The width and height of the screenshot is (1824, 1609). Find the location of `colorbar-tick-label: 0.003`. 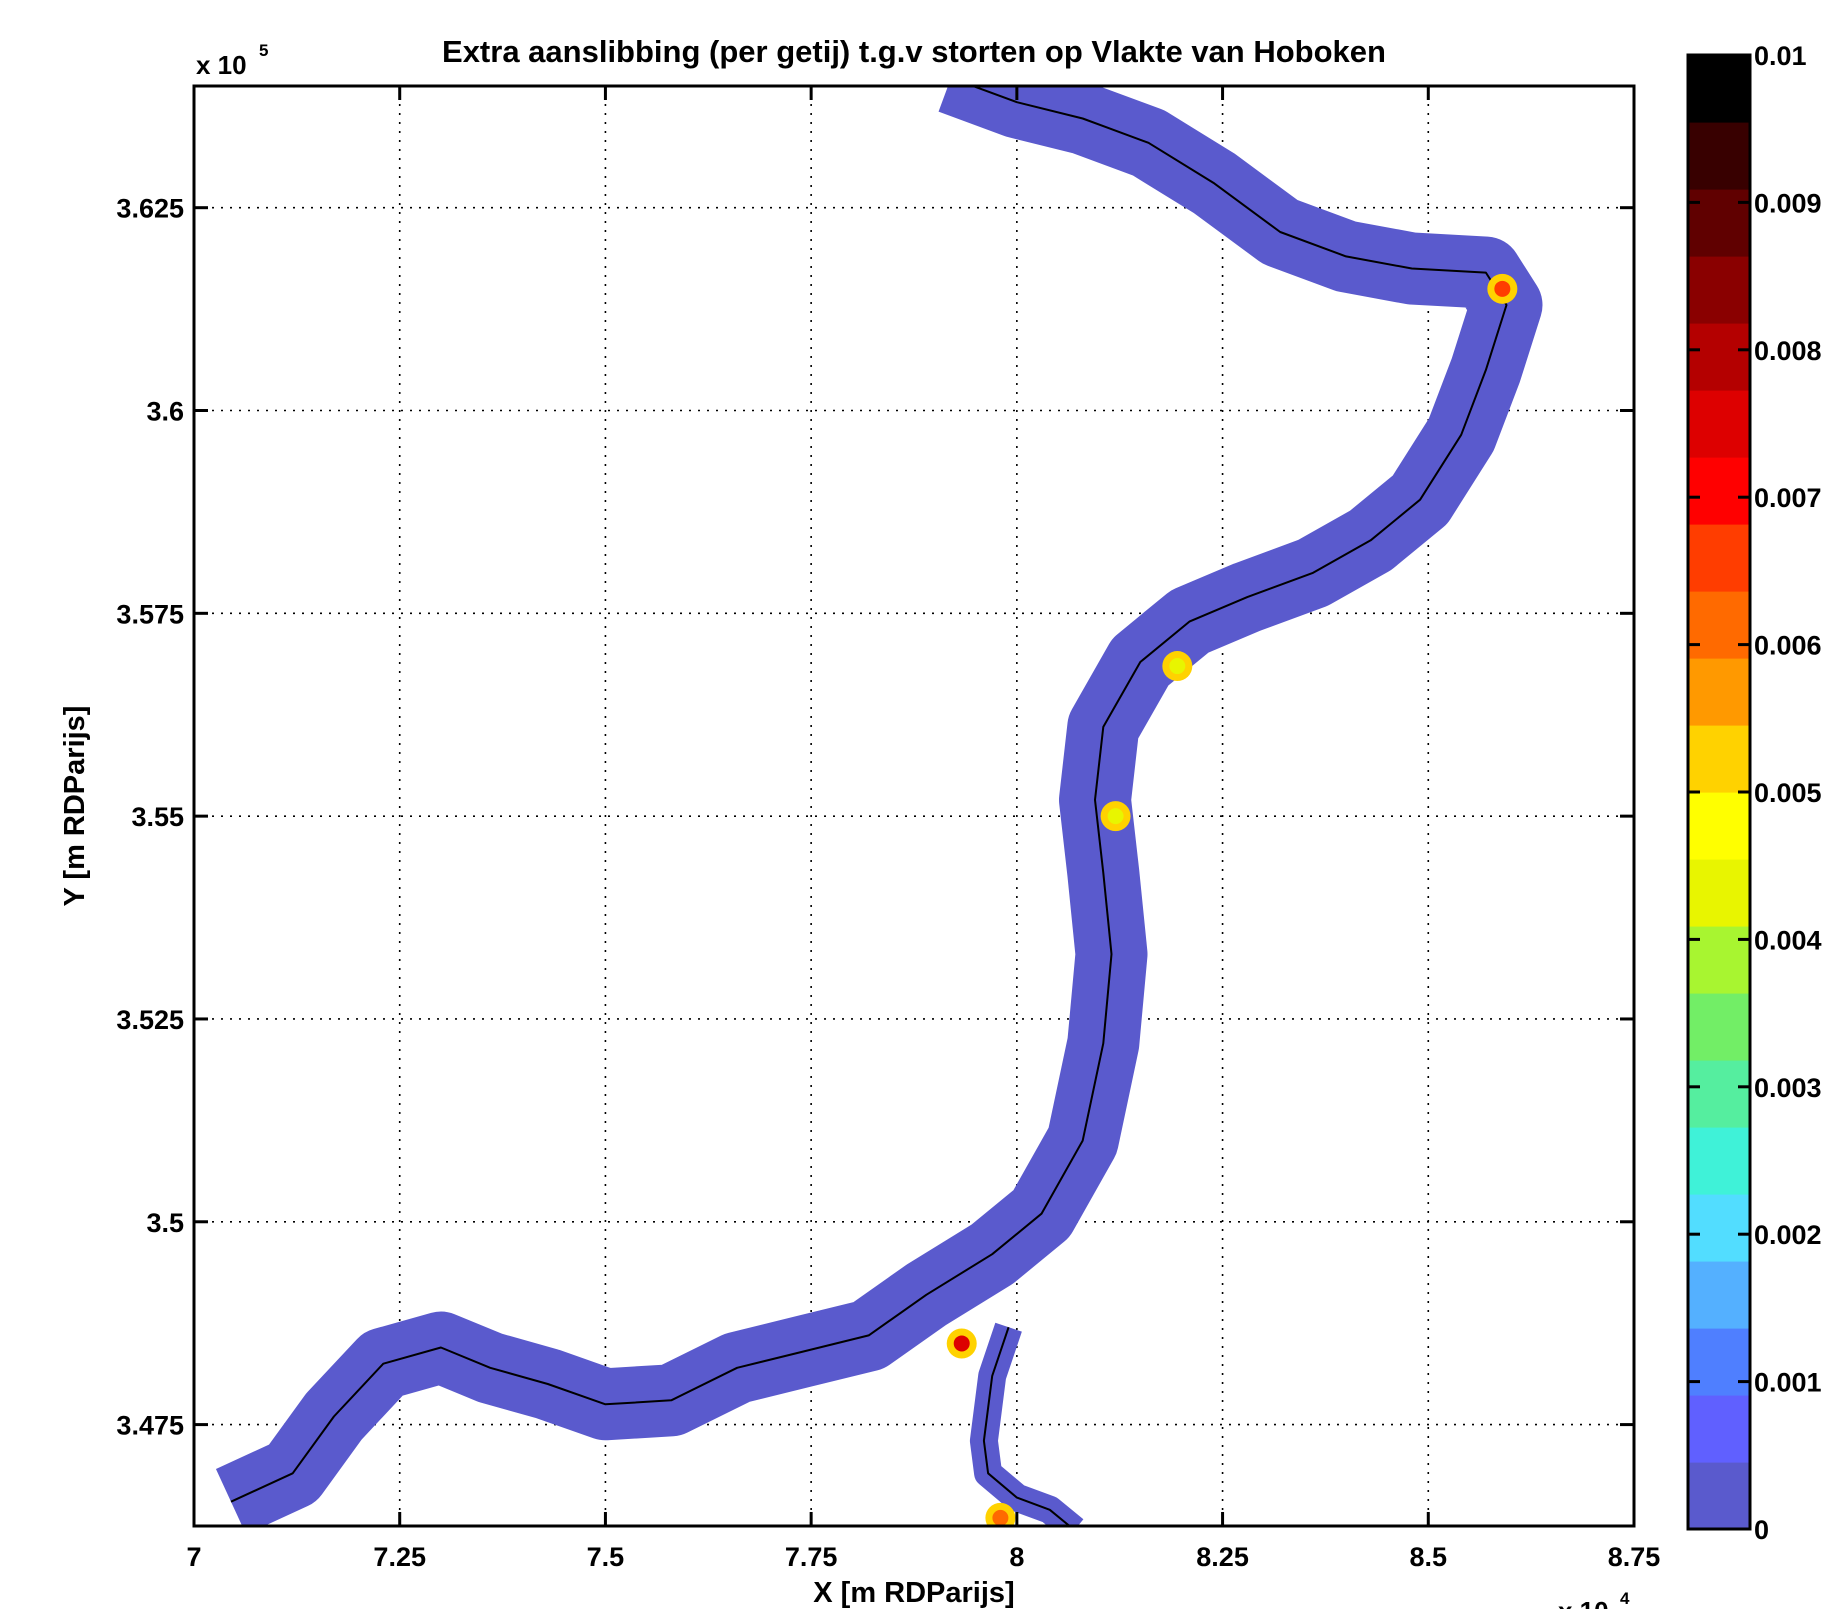

colorbar-tick-label: 0.003 is located at coordinates (1788, 1088).